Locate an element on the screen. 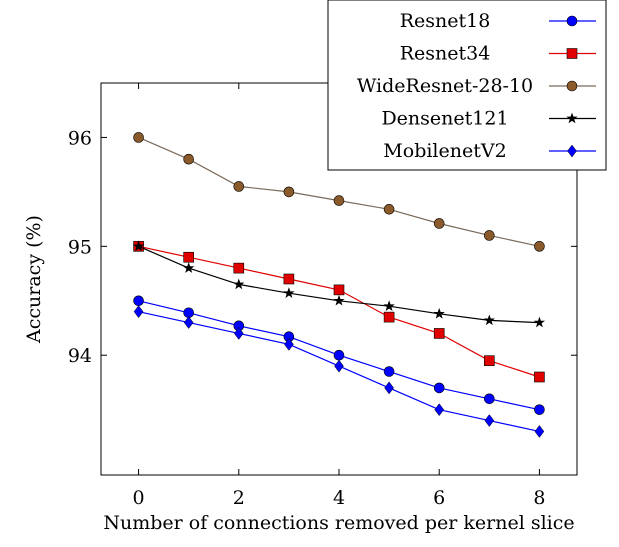  legend-label: Resnet34 is located at coordinates (445, 54).